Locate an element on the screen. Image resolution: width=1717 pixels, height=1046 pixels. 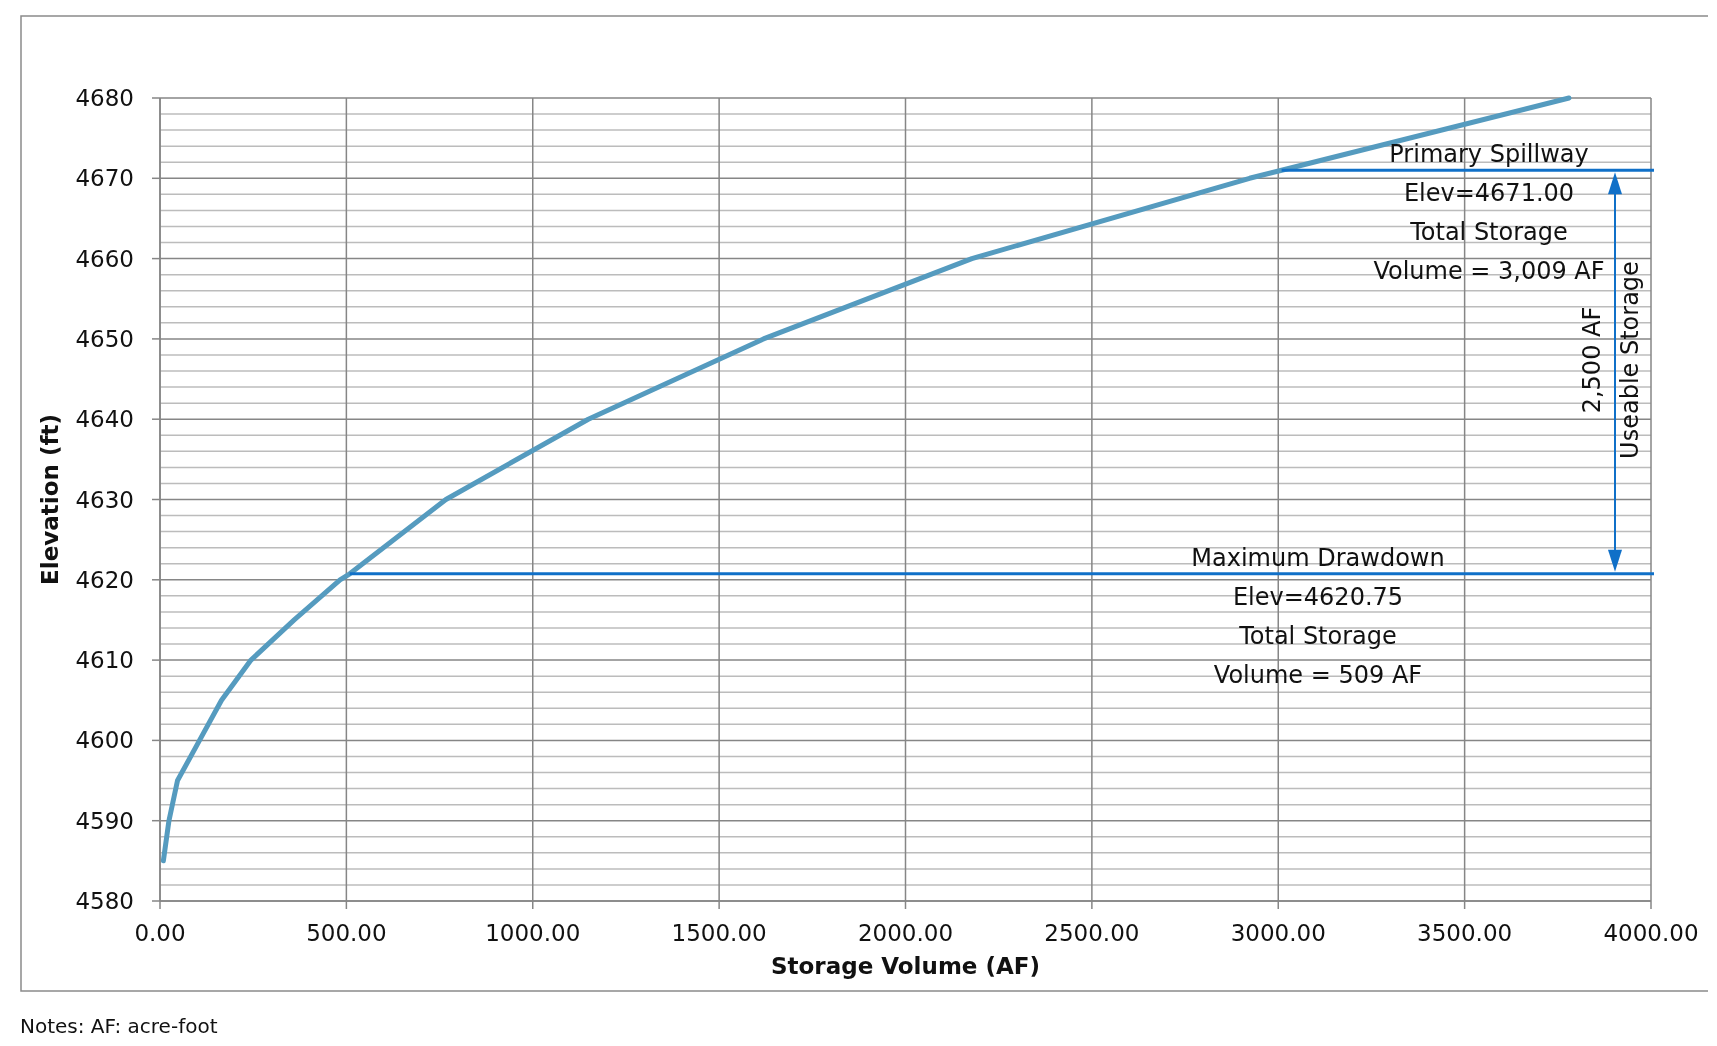
y-tick-label: 4680 is located at coordinates (104, 98).